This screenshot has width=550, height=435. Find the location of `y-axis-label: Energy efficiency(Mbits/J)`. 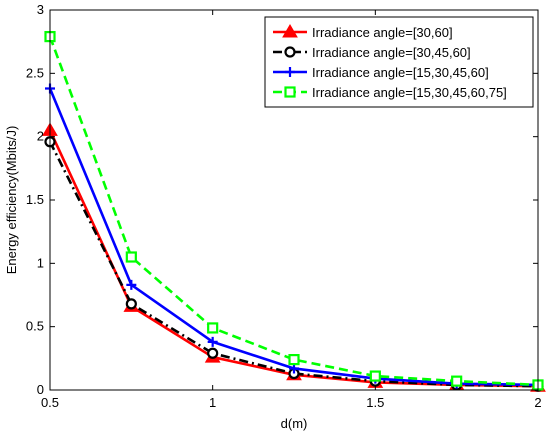

y-axis-label: Energy efficiency(Mbits/J) is located at coordinates (11, 200).